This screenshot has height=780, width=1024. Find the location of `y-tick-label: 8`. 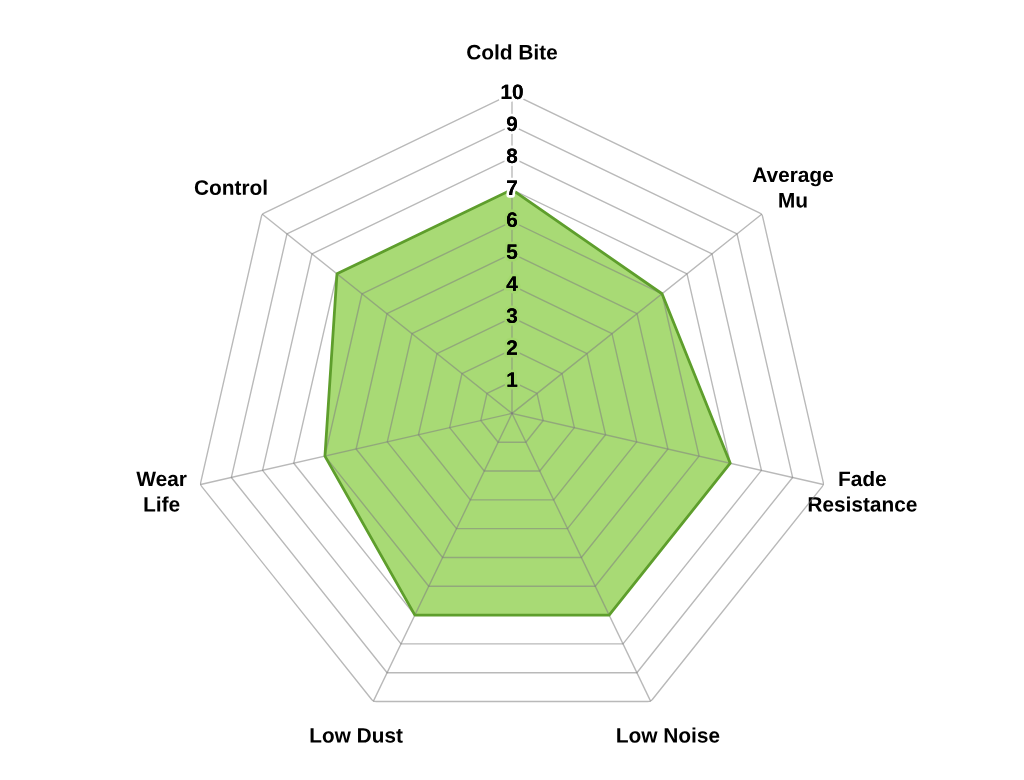

y-tick-label: 8 is located at coordinates (512, 156).